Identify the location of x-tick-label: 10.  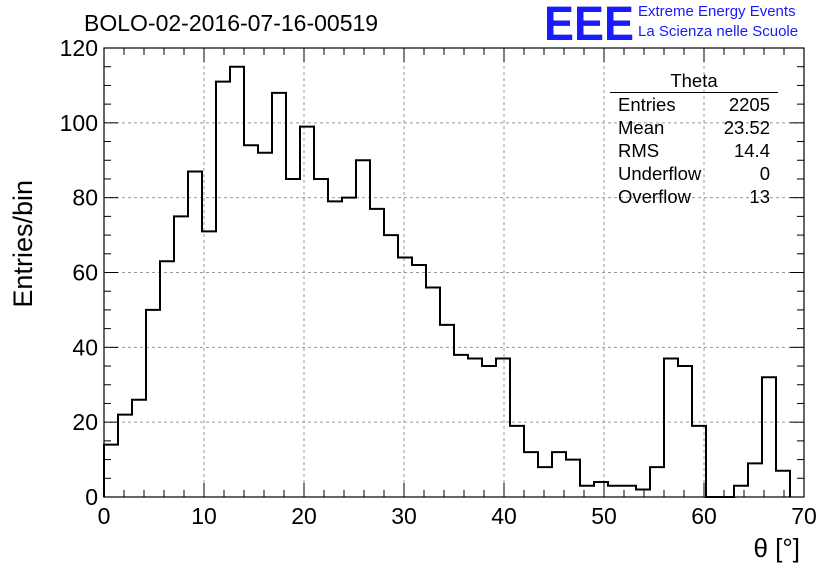
(204, 516).